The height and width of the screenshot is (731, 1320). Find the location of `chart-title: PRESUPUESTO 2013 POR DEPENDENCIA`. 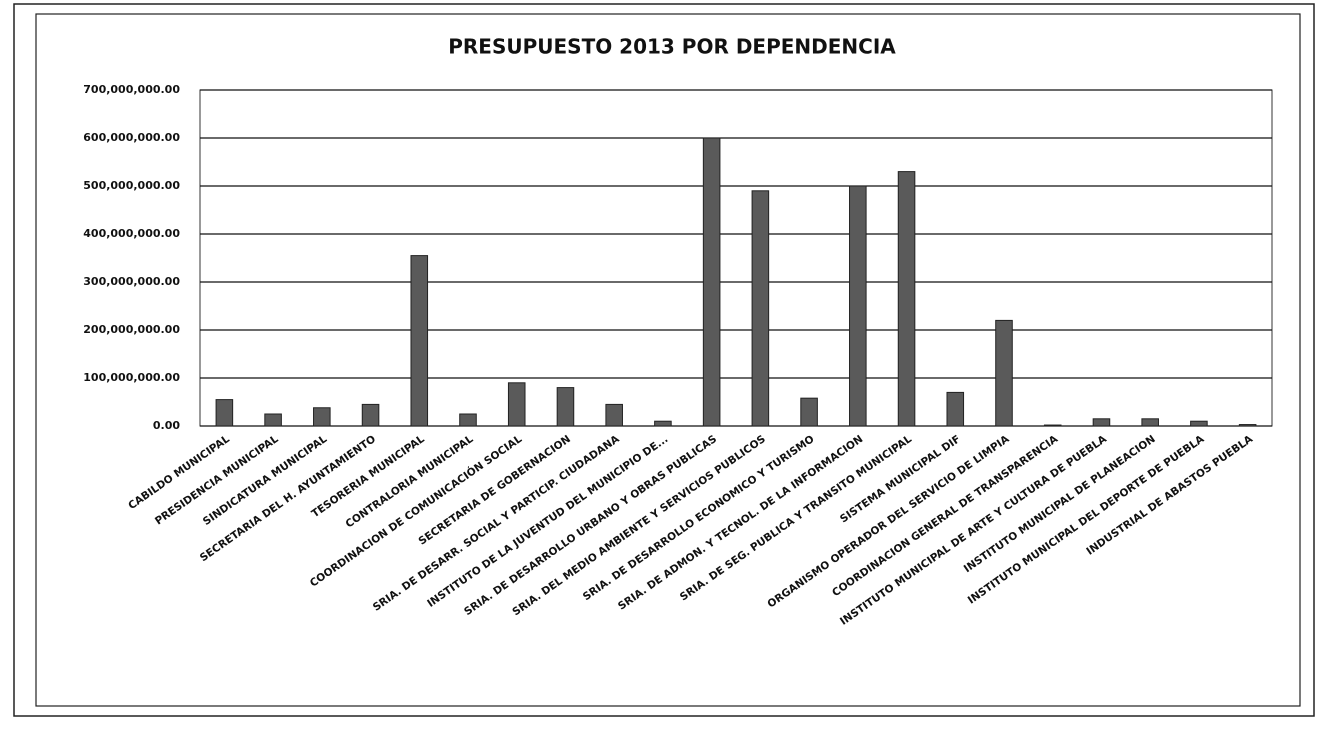

chart-title: PRESUPUESTO 2013 POR DEPENDENCIA is located at coordinates (672, 47).